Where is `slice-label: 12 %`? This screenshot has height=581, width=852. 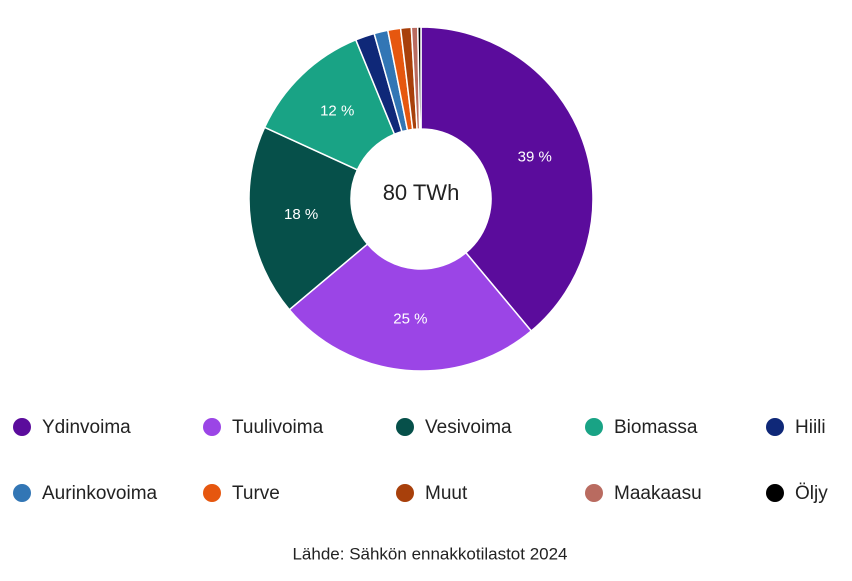 slice-label: 12 % is located at coordinates (337, 111).